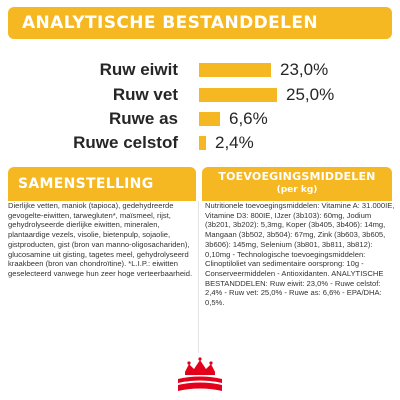 Image resolution: width=400 pixels, height=400 pixels. I want to click on analysis-row-protein: Ruw eiwit 23,0%, so click(200, 70).